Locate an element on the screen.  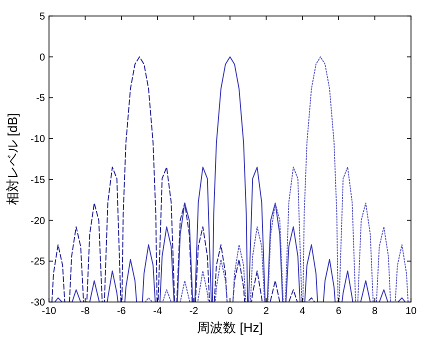
y-tick-label: -10 is located at coordinates (38, 140).